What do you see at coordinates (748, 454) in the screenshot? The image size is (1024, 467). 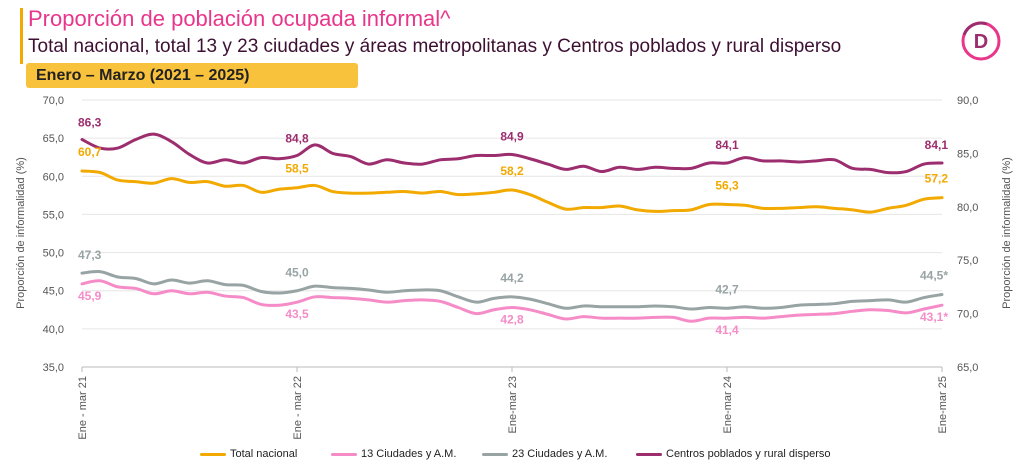 I see `legend-label-rural: Centros poblados y rural disperso` at bounding box center [748, 454].